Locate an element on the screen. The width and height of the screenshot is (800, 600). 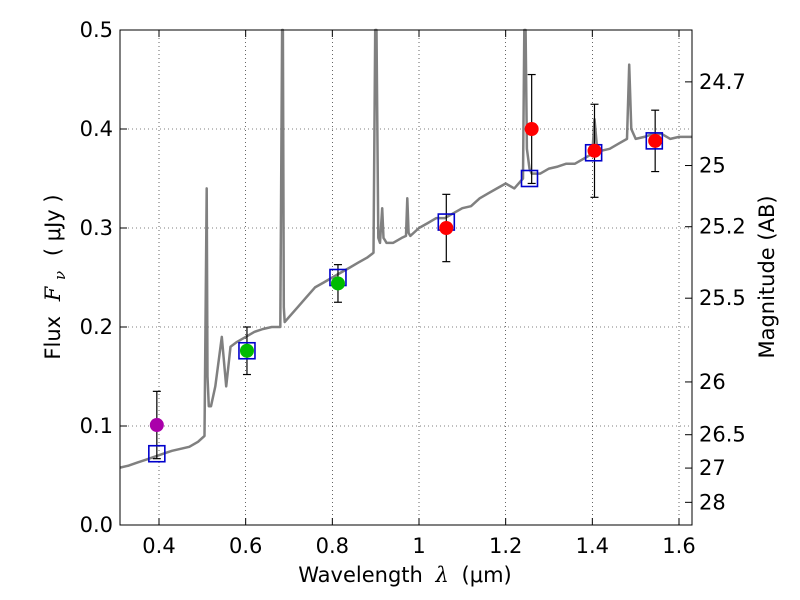
y2-tick-label: 26.5 is located at coordinates (722, 435).